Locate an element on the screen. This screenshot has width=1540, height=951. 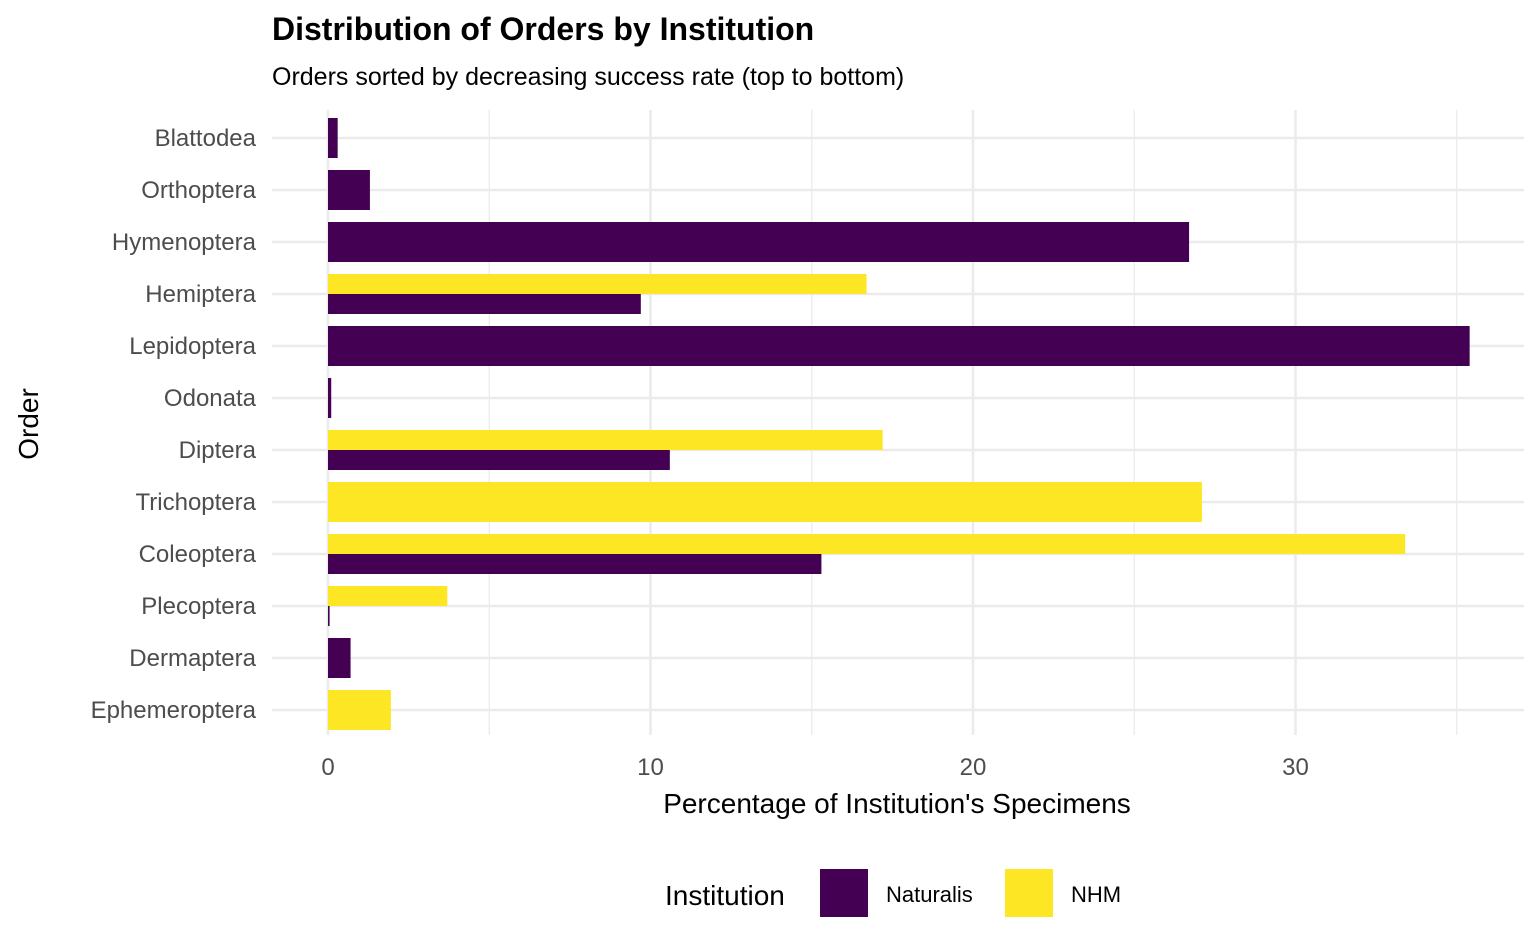
bar-naturalis-hemiptera is located at coordinates (484, 304).